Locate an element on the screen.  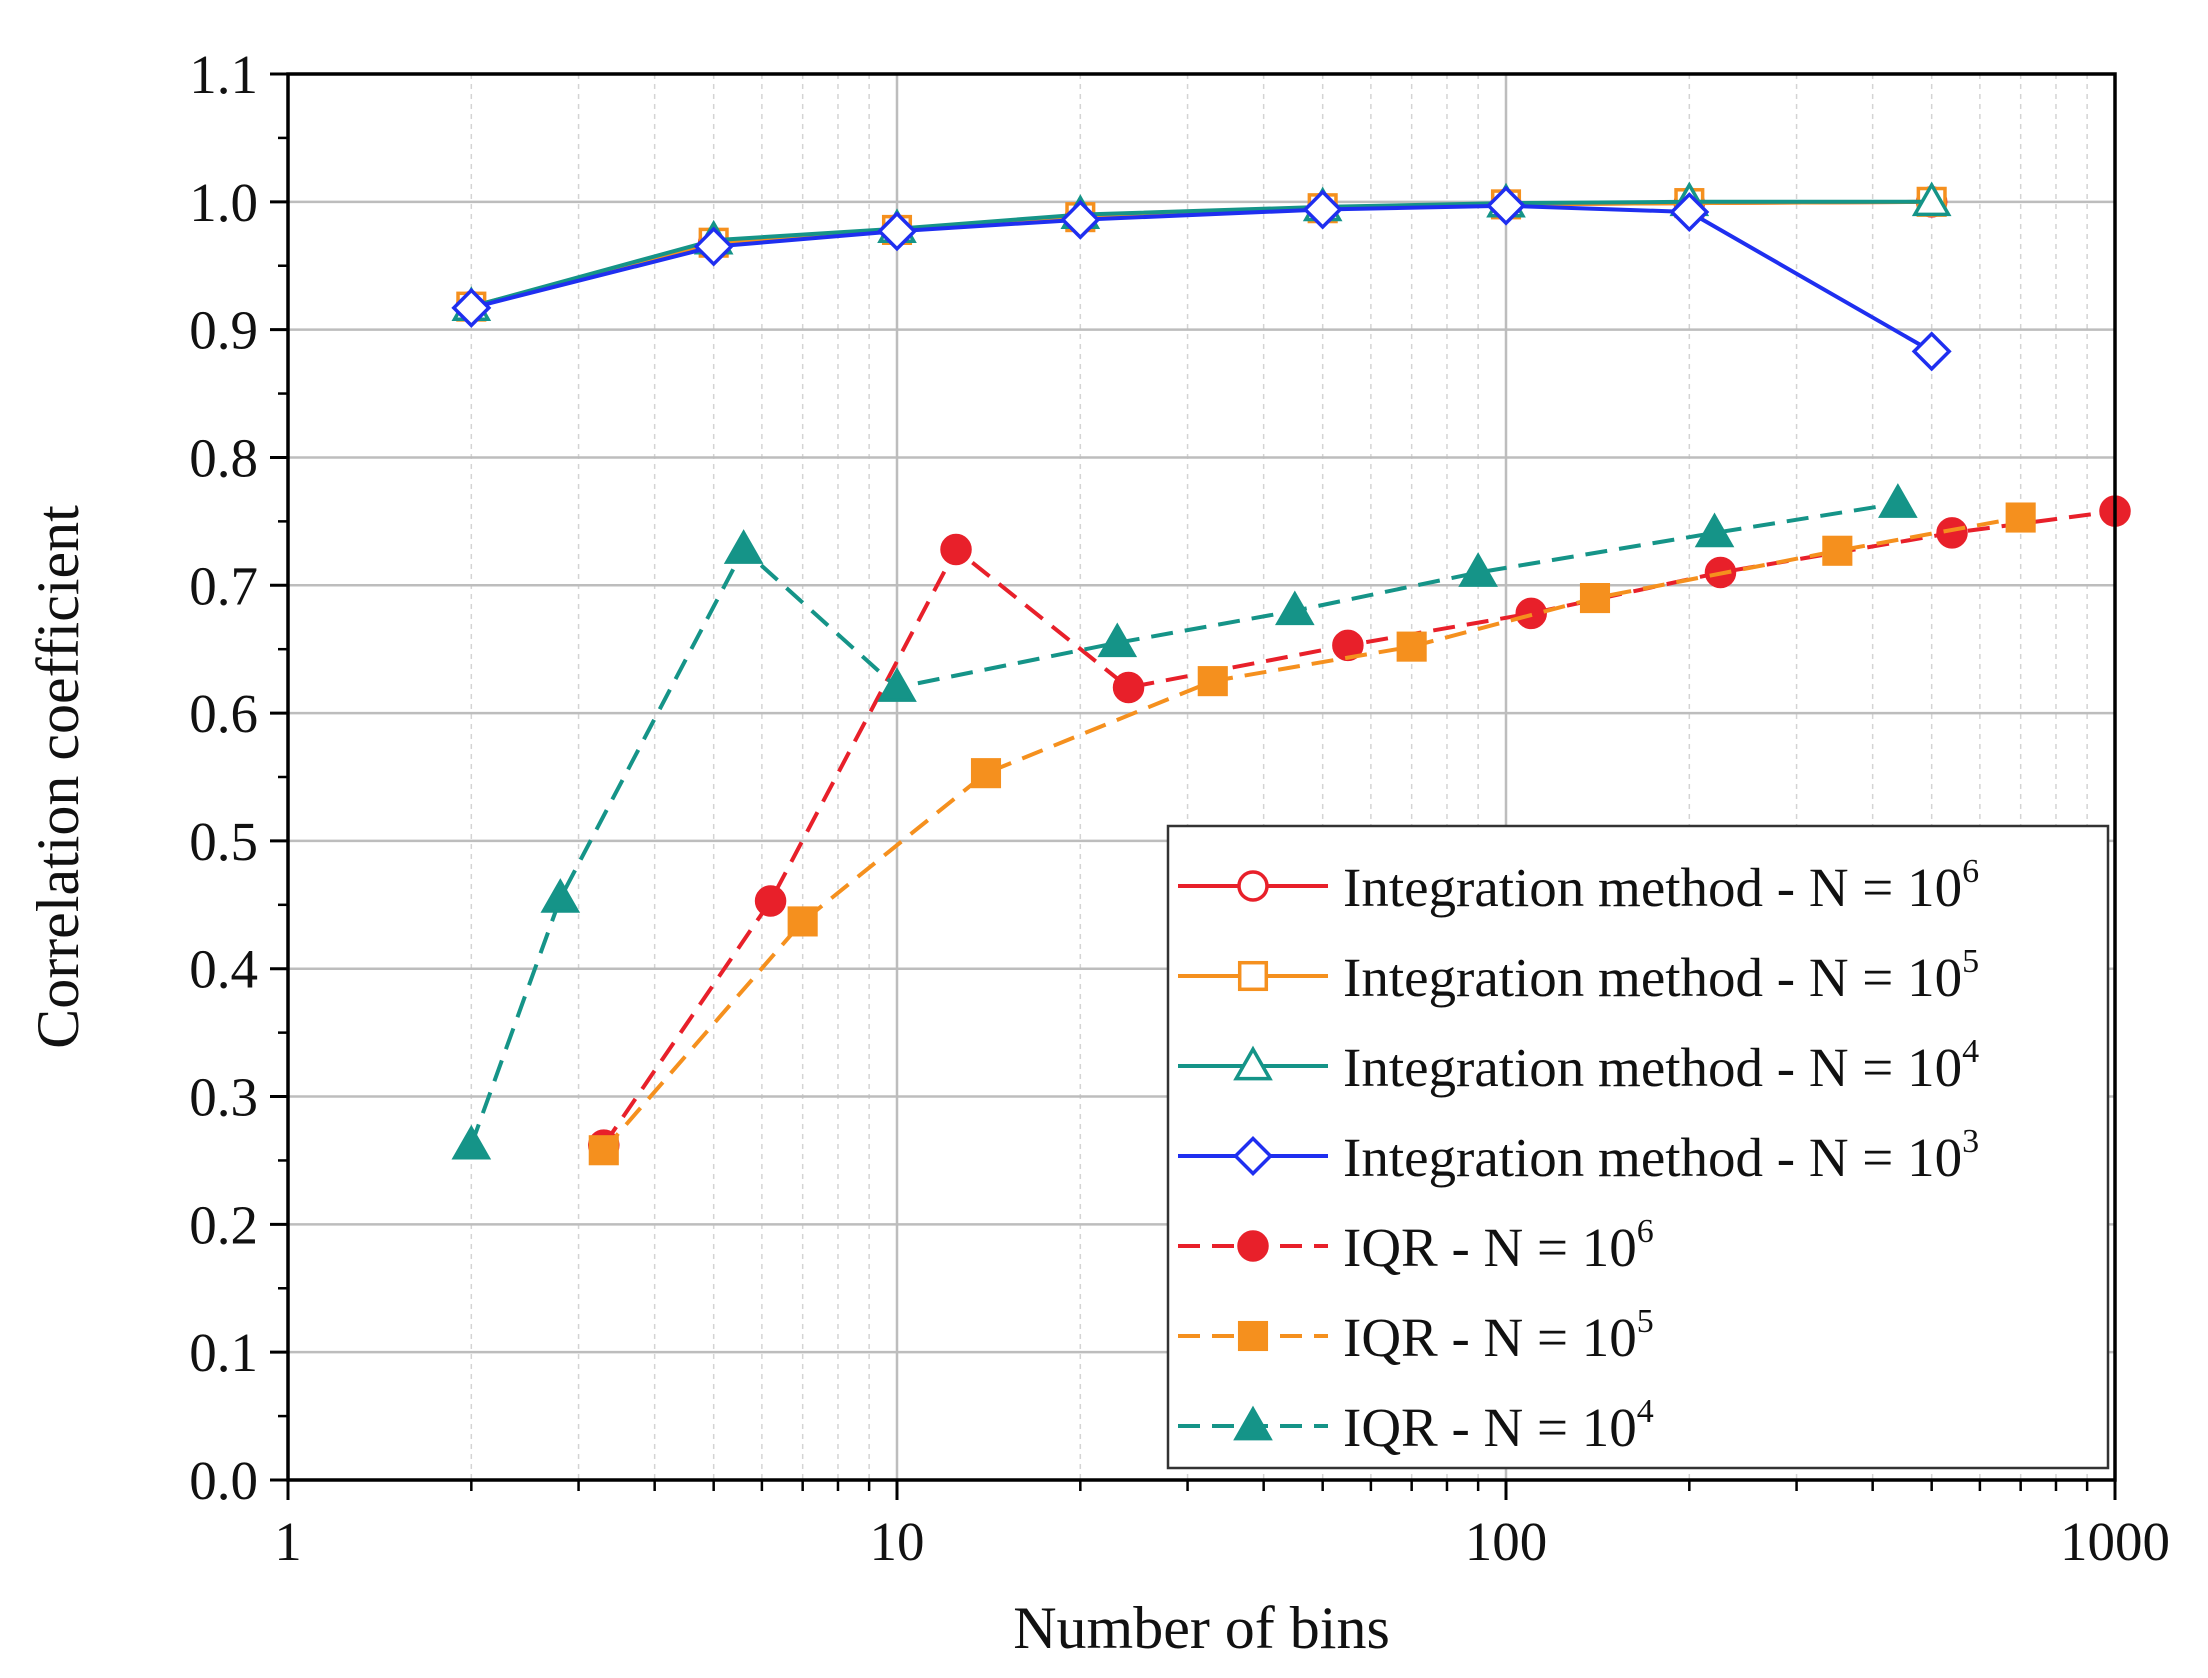
y-tick-label: 0.7 is located at coordinates (223, 585).